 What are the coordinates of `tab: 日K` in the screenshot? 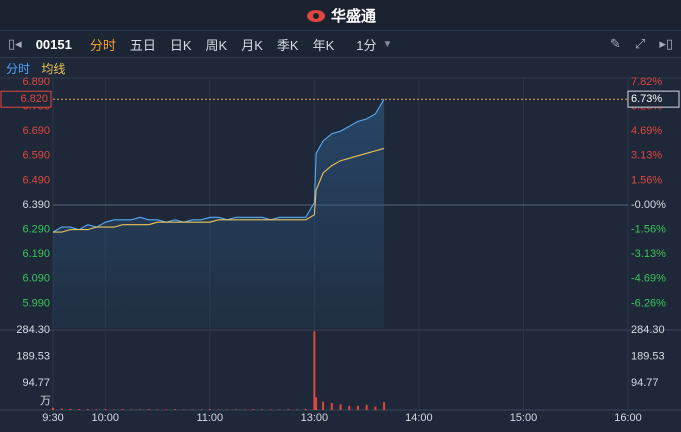 It's located at (180, 45).